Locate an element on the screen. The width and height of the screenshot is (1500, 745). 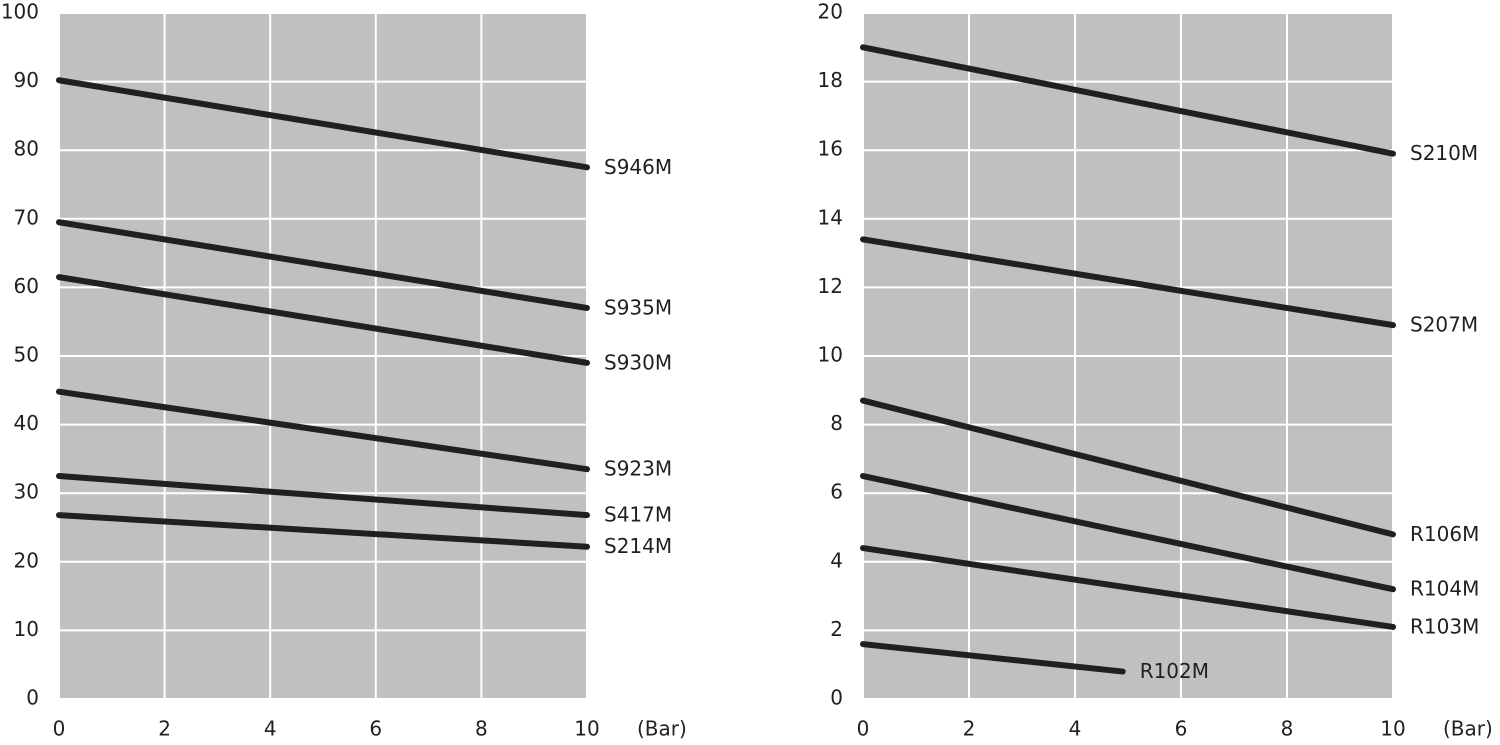
series-label: S207M is located at coordinates (1444, 325).